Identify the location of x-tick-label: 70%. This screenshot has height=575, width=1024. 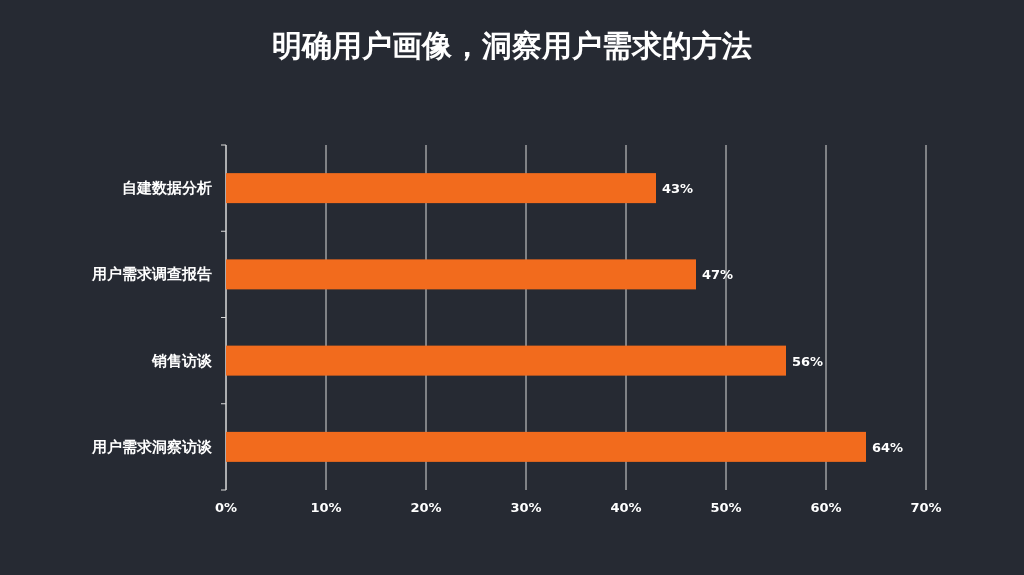
(926, 507).